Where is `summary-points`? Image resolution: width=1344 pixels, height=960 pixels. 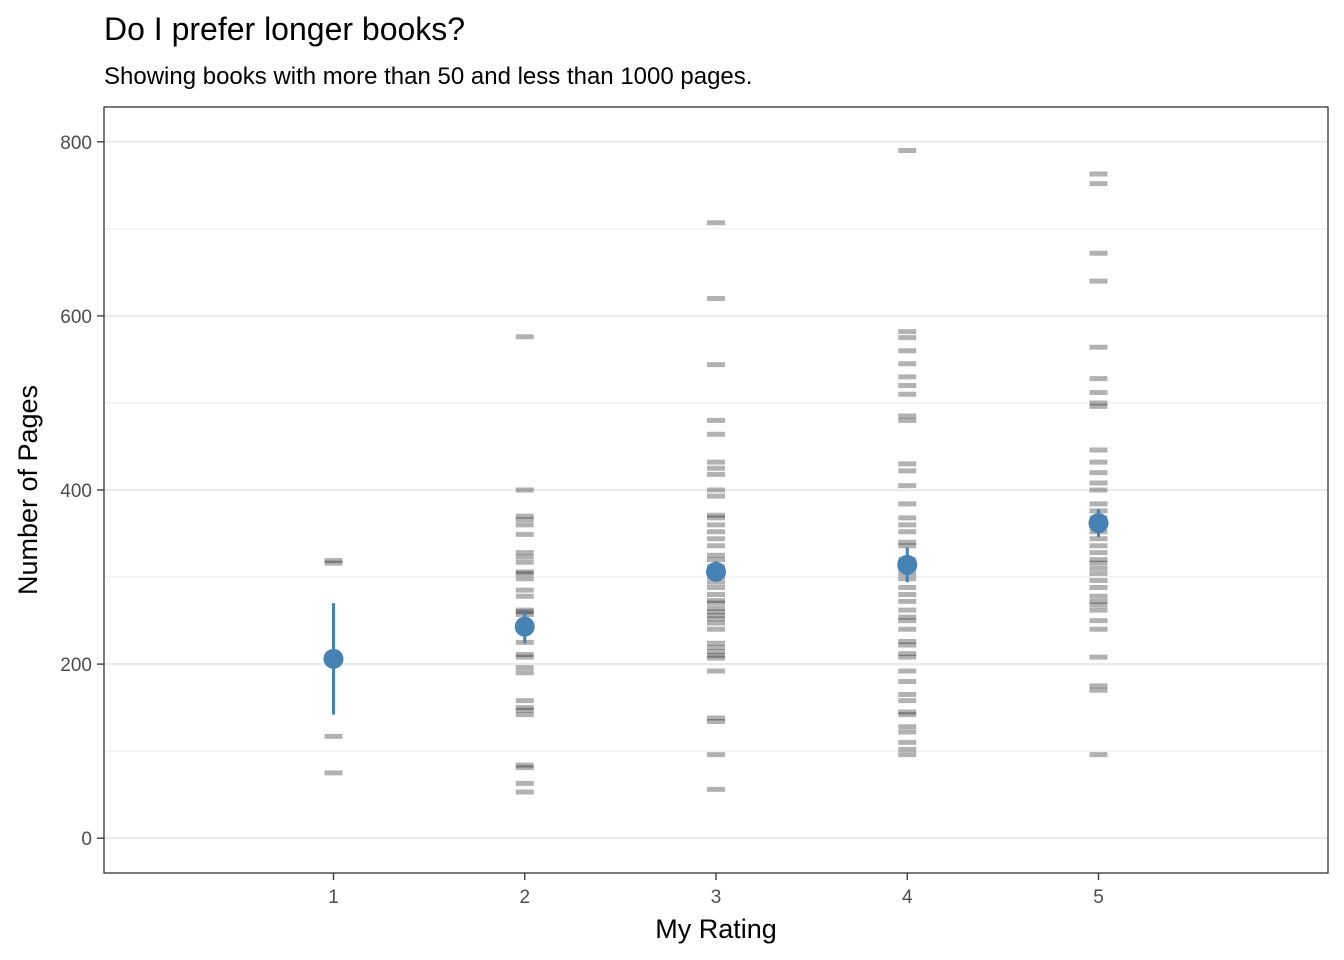 summary-points is located at coordinates (716, 612).